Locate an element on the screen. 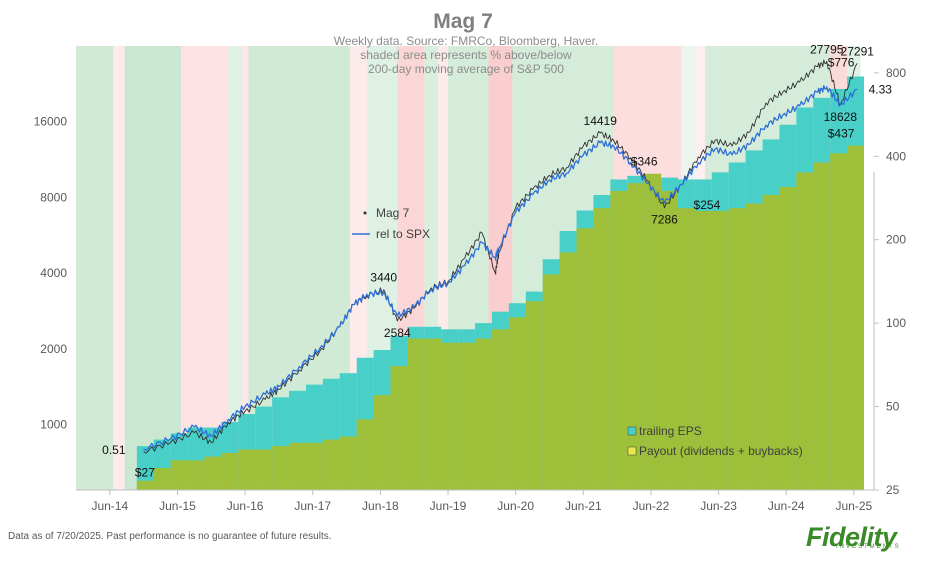 The width and height of the screenshot is (951, 561). x-tick-label: Jun-21 is located at coordinates (583, 506).